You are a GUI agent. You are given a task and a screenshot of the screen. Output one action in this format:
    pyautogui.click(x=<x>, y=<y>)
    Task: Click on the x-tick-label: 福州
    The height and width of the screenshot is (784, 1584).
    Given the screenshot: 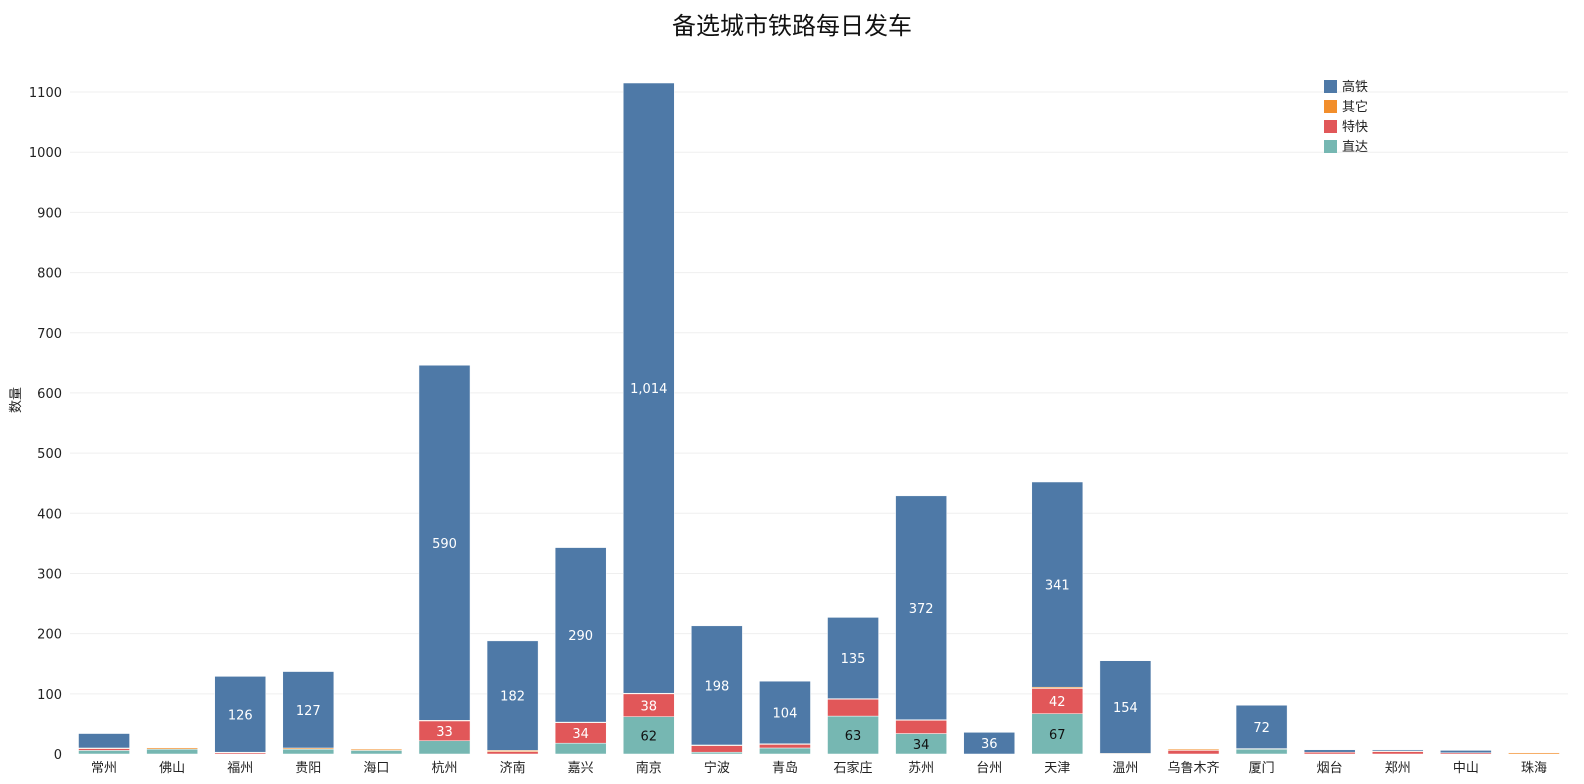 What is the action you would take?
    pyautogui.click(x=240, y=768)
    